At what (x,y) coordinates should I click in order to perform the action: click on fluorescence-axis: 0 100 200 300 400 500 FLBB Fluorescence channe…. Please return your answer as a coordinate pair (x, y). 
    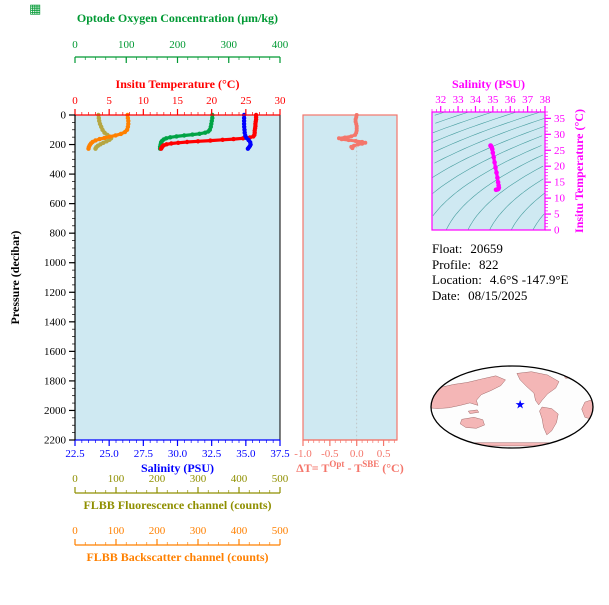
    Looking at the image, I should click on (180, 492).